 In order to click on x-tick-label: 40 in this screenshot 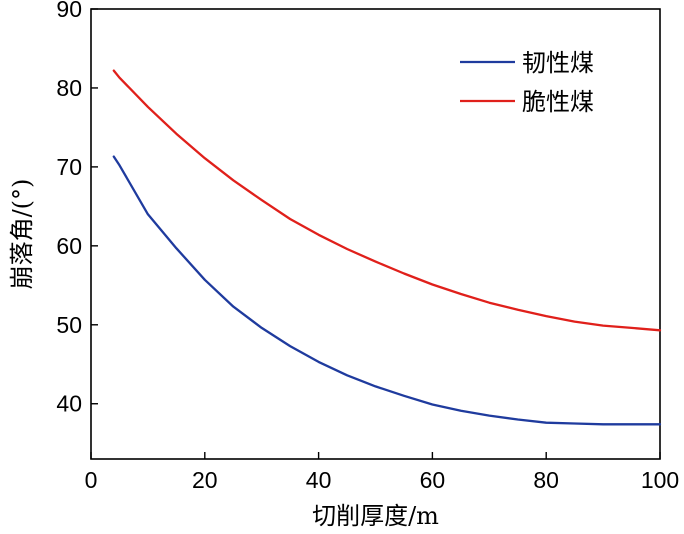, I will do `click(319, 480)`.